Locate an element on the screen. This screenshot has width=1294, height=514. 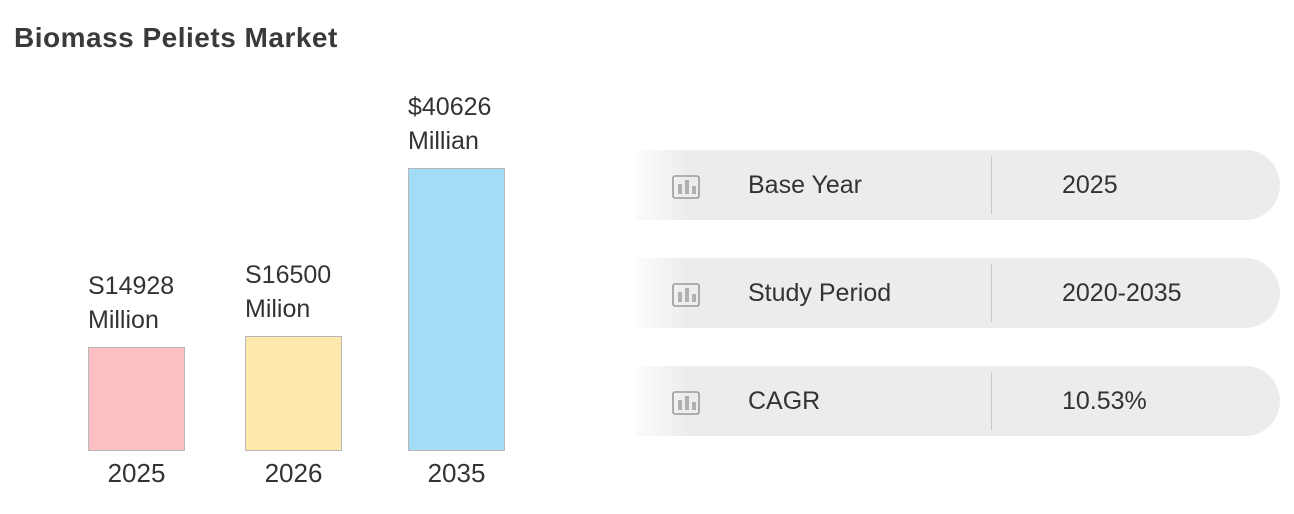
info-value: 2025 is located at coordinates (1090, 185).